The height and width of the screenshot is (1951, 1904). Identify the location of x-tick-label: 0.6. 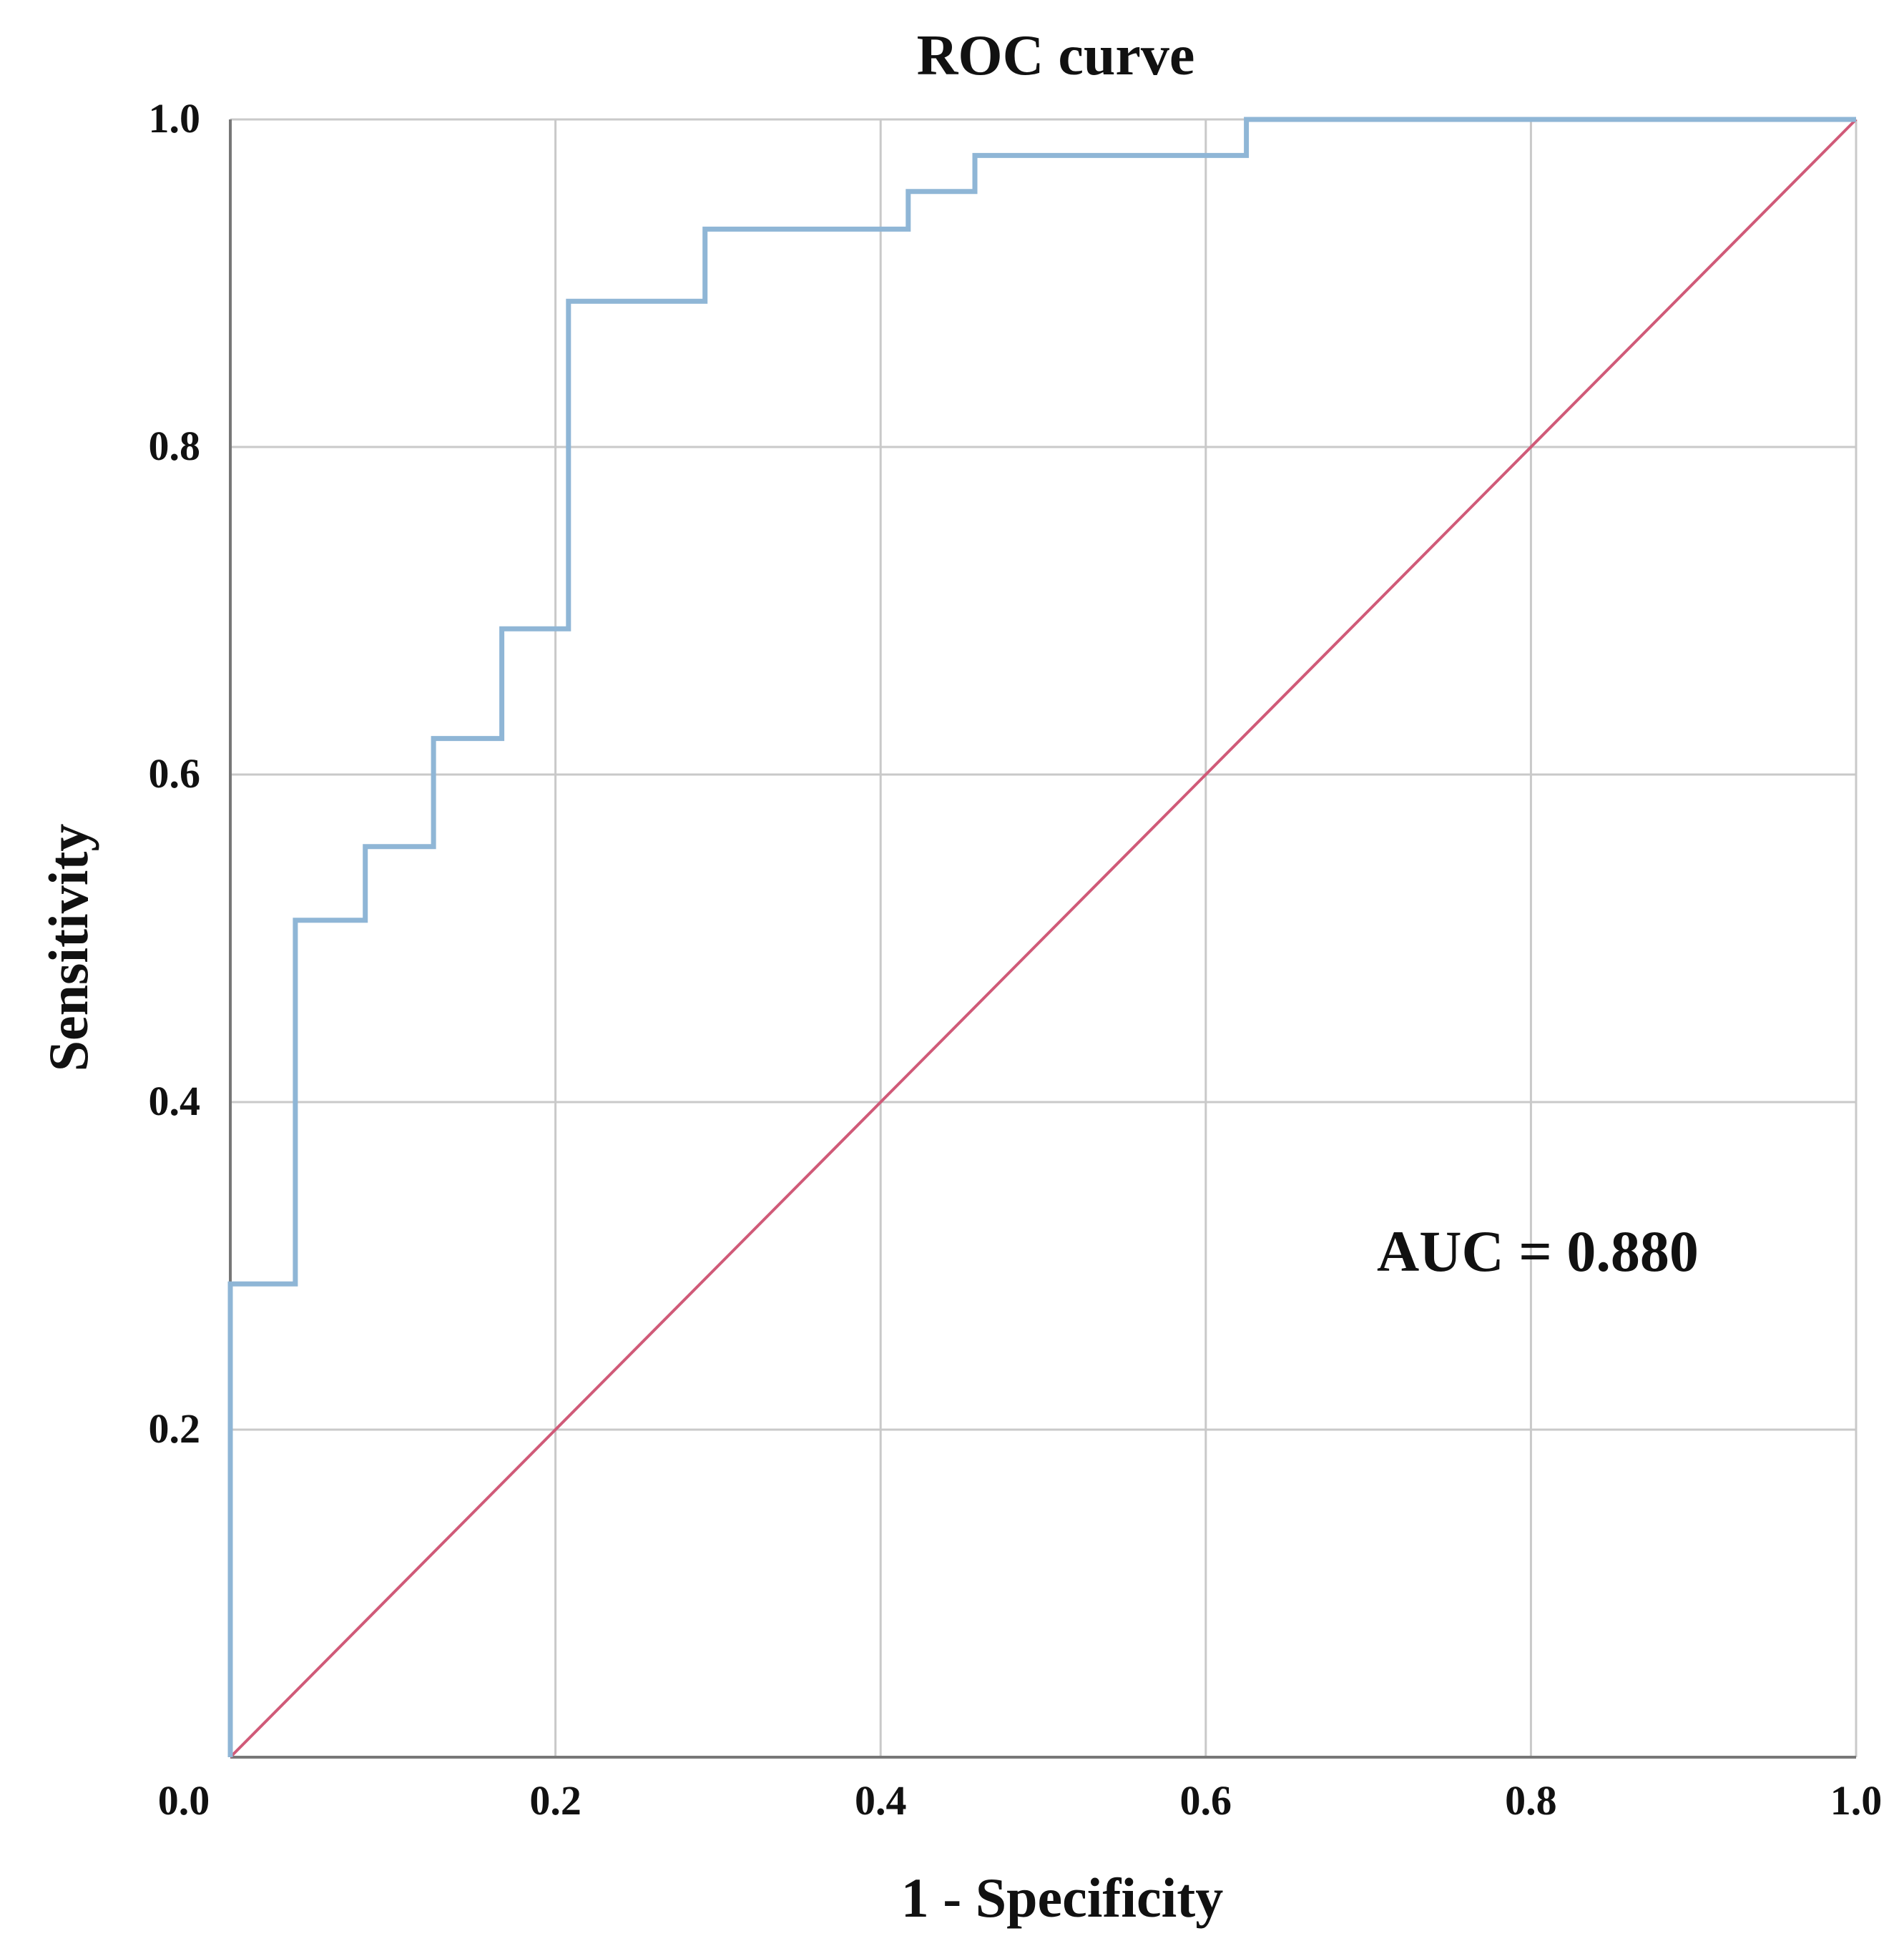
(1206, 1800).